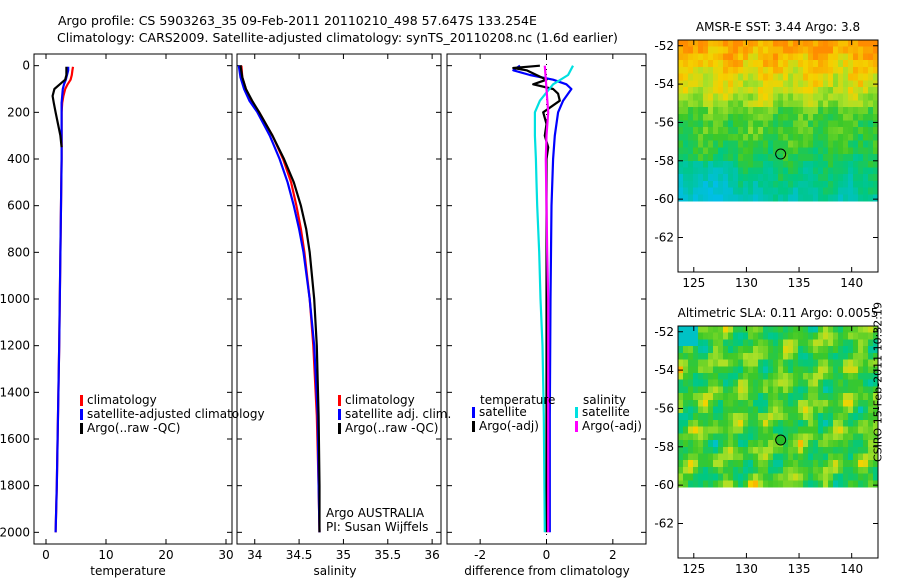  What do you see at coordinates (878, 382) in the screenshot?
I see `timestamp-stamp: CSIRO 15-Feb-2011 10:32:19` at bounding box center [878, 382].